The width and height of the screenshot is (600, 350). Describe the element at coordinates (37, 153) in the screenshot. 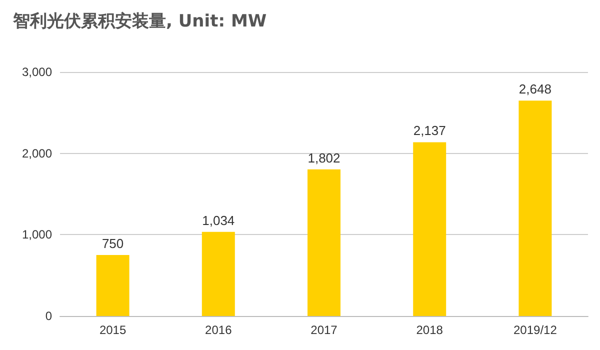

I see `y-tick-label: 2,000` at that location.